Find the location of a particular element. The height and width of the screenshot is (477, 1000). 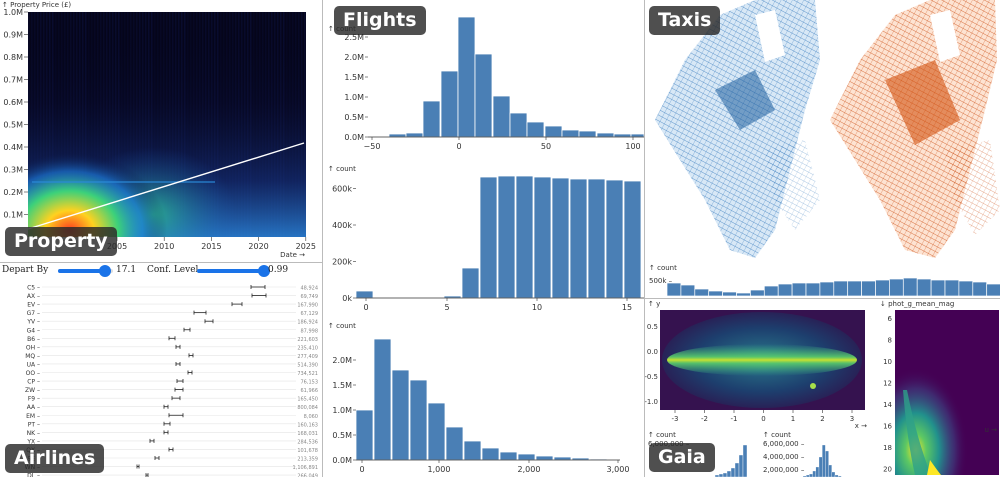

airline-row: OH – 235,410 is located at coordinates (172, 347).